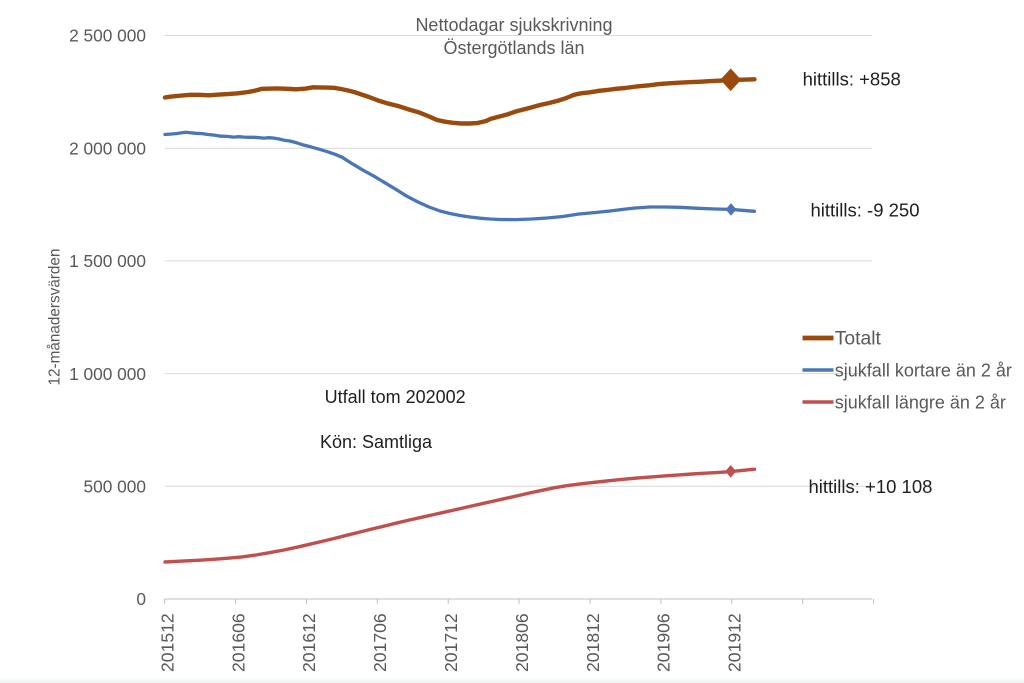 This screenshot has height=683, width=1024. What do you see at coordinates (141, 599) in the screenshot?
I see `svg-text: 0` at bounding box center [141, 599].